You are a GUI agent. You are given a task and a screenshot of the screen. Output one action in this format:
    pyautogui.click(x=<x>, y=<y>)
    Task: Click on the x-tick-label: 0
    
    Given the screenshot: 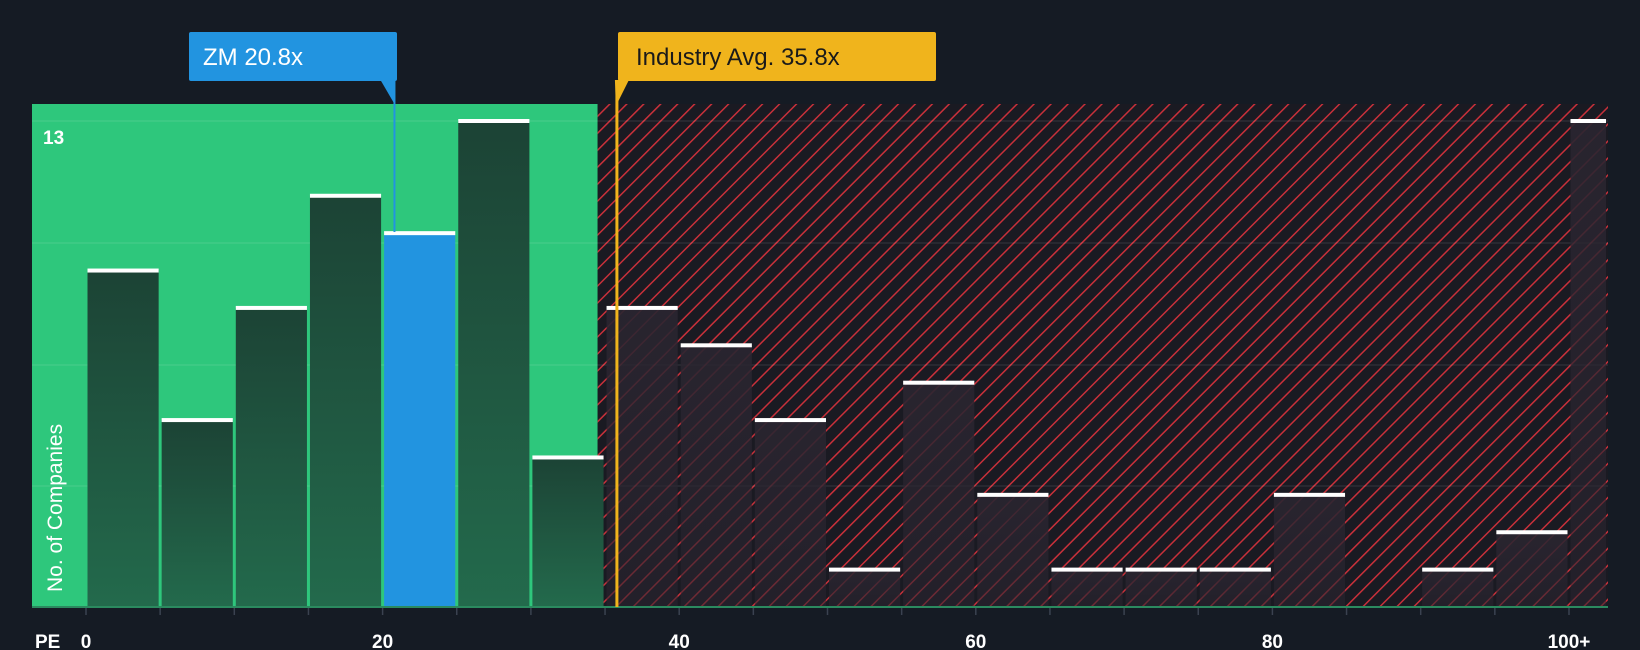 What is the action you would take?
    pyautogui.click(x=86, y=641)
    